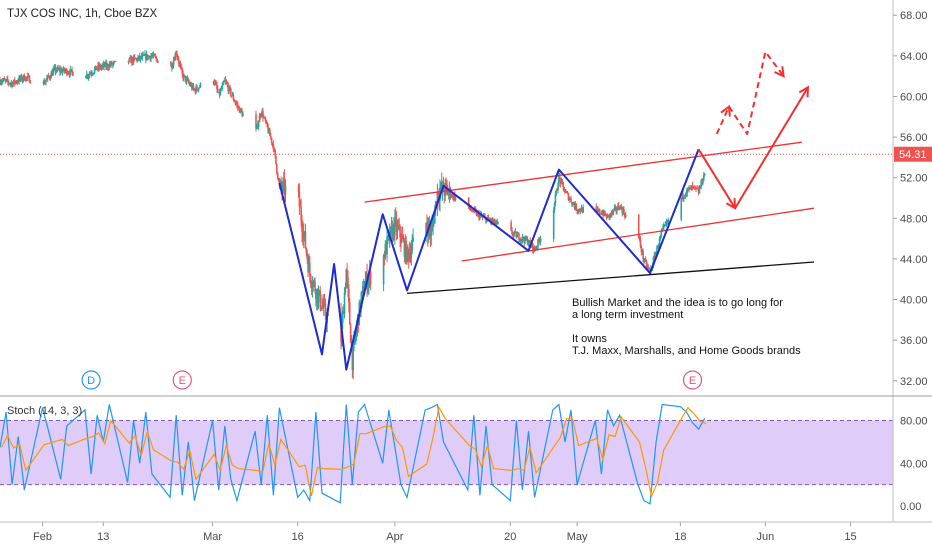 This screenshot has height=550, width=932. Describe the element at coordinates (850, 537) in the screenshot. I see `time-tick-label: 15` at that location.